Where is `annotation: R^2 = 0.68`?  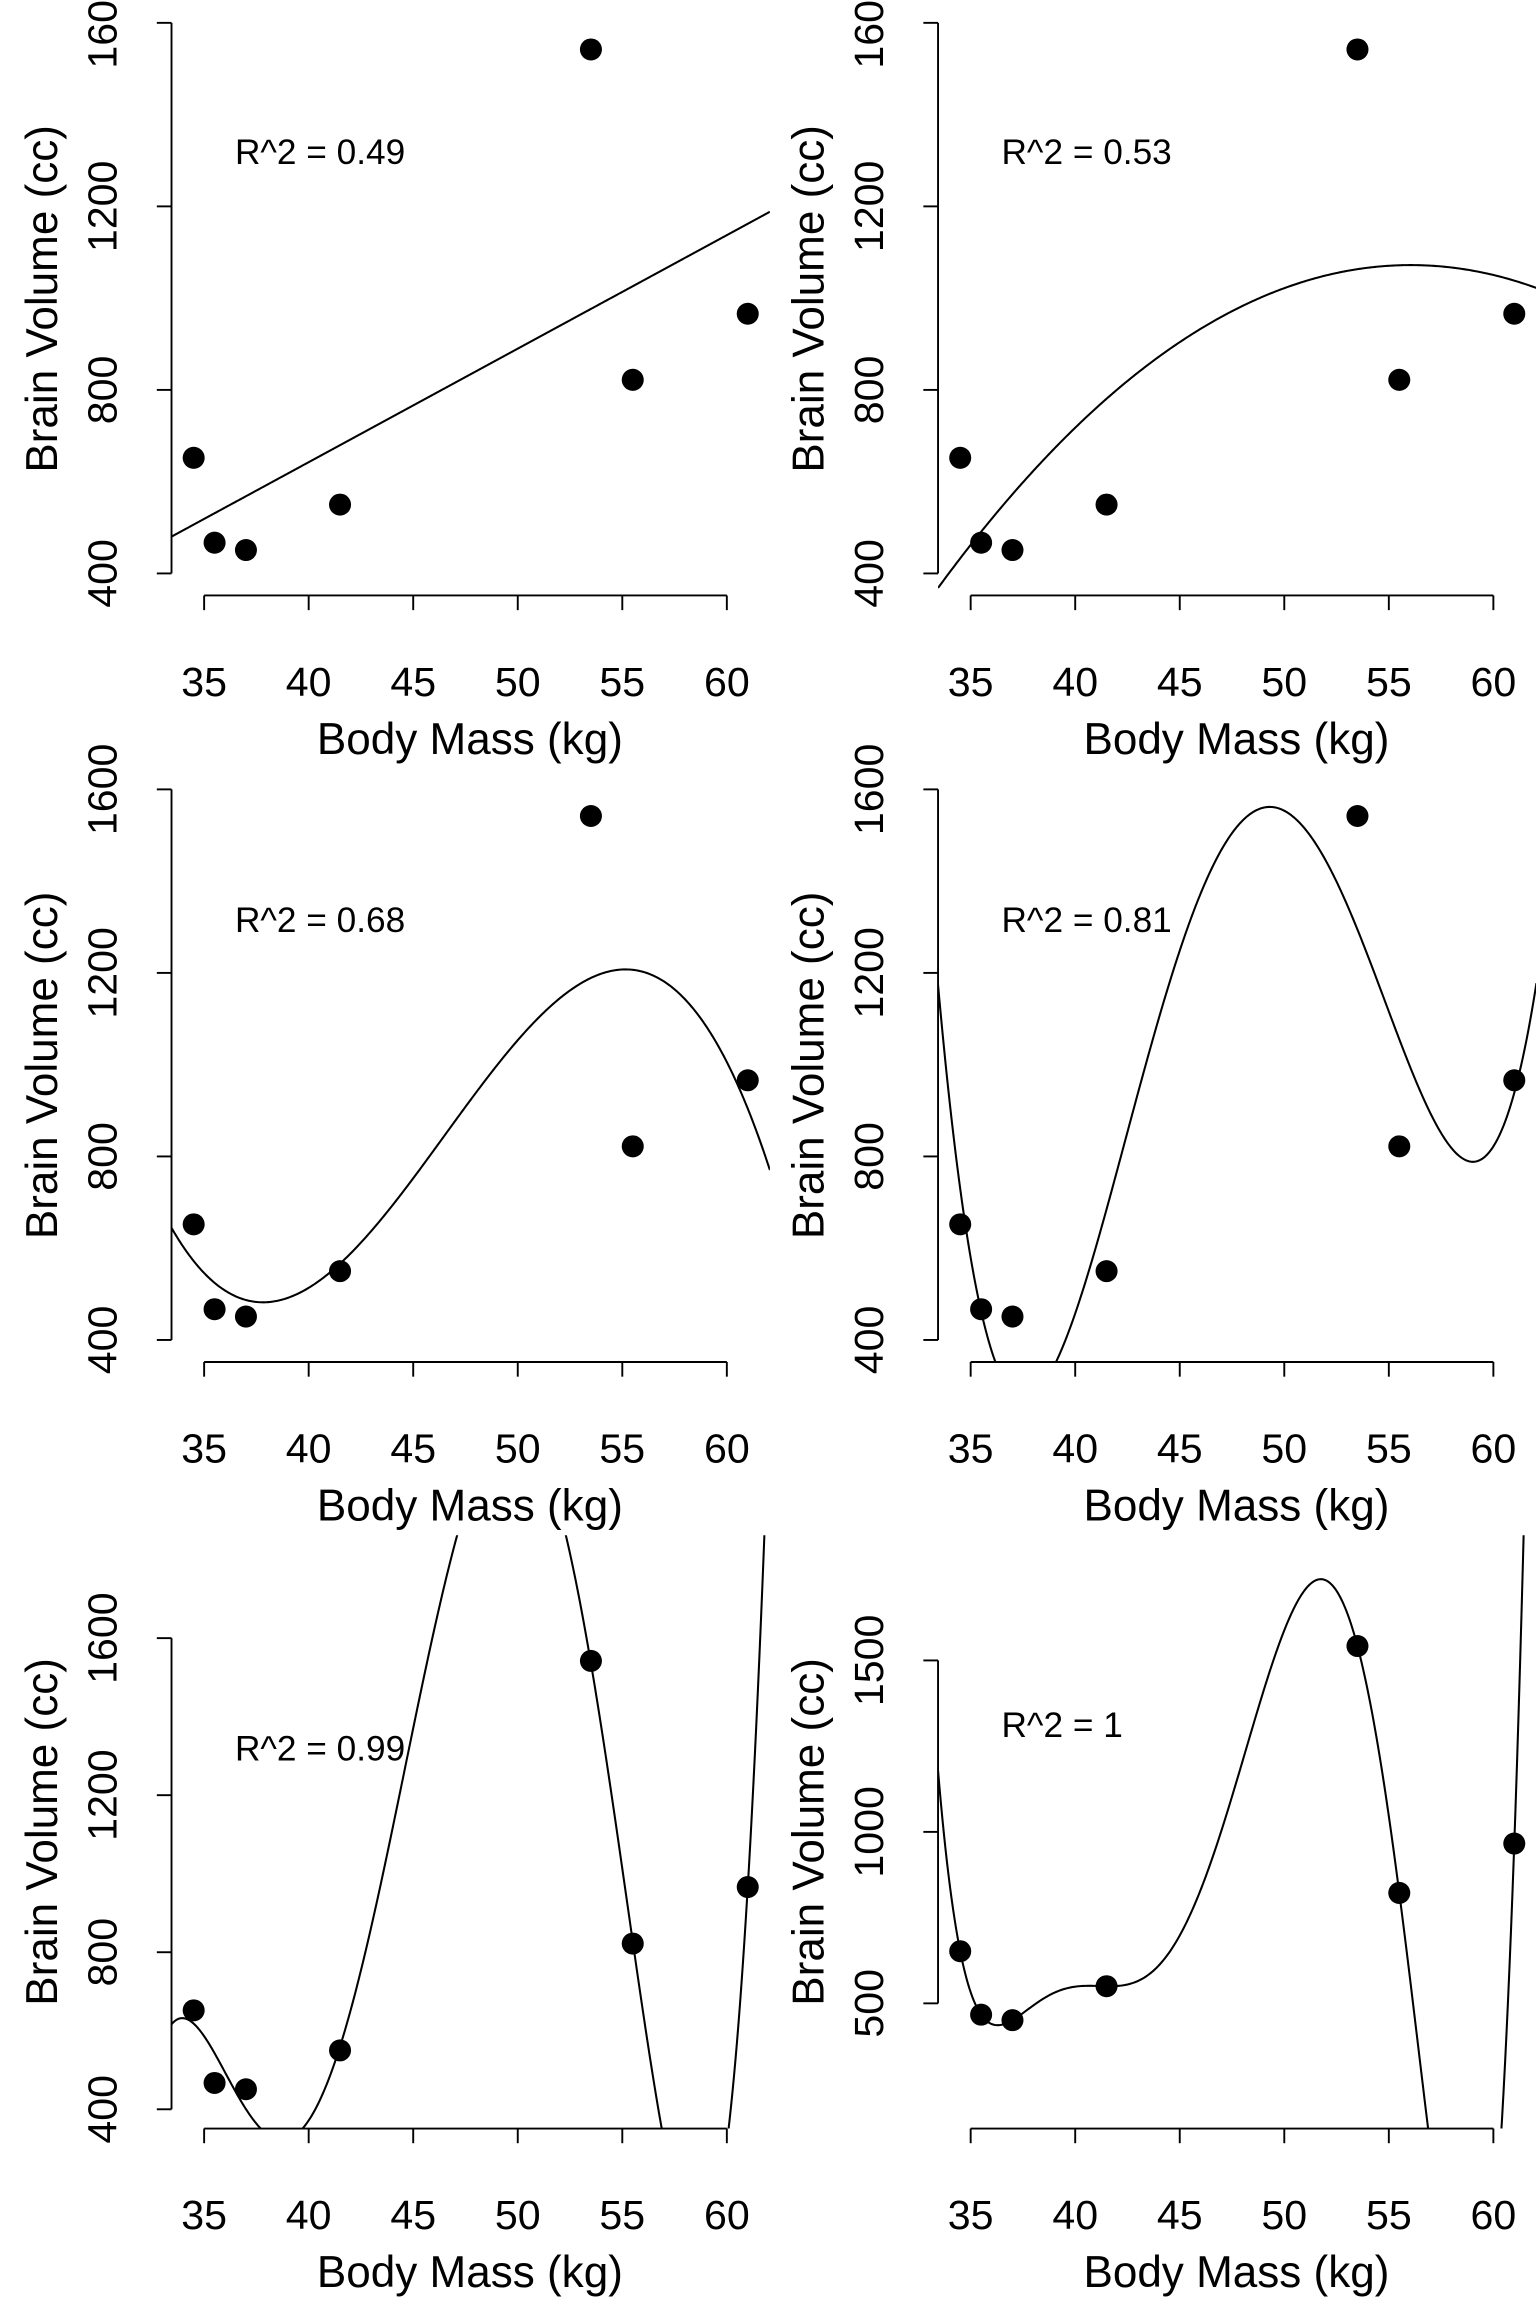 annotation: R^2 = 0.68 is located at coordinates (320, 920).